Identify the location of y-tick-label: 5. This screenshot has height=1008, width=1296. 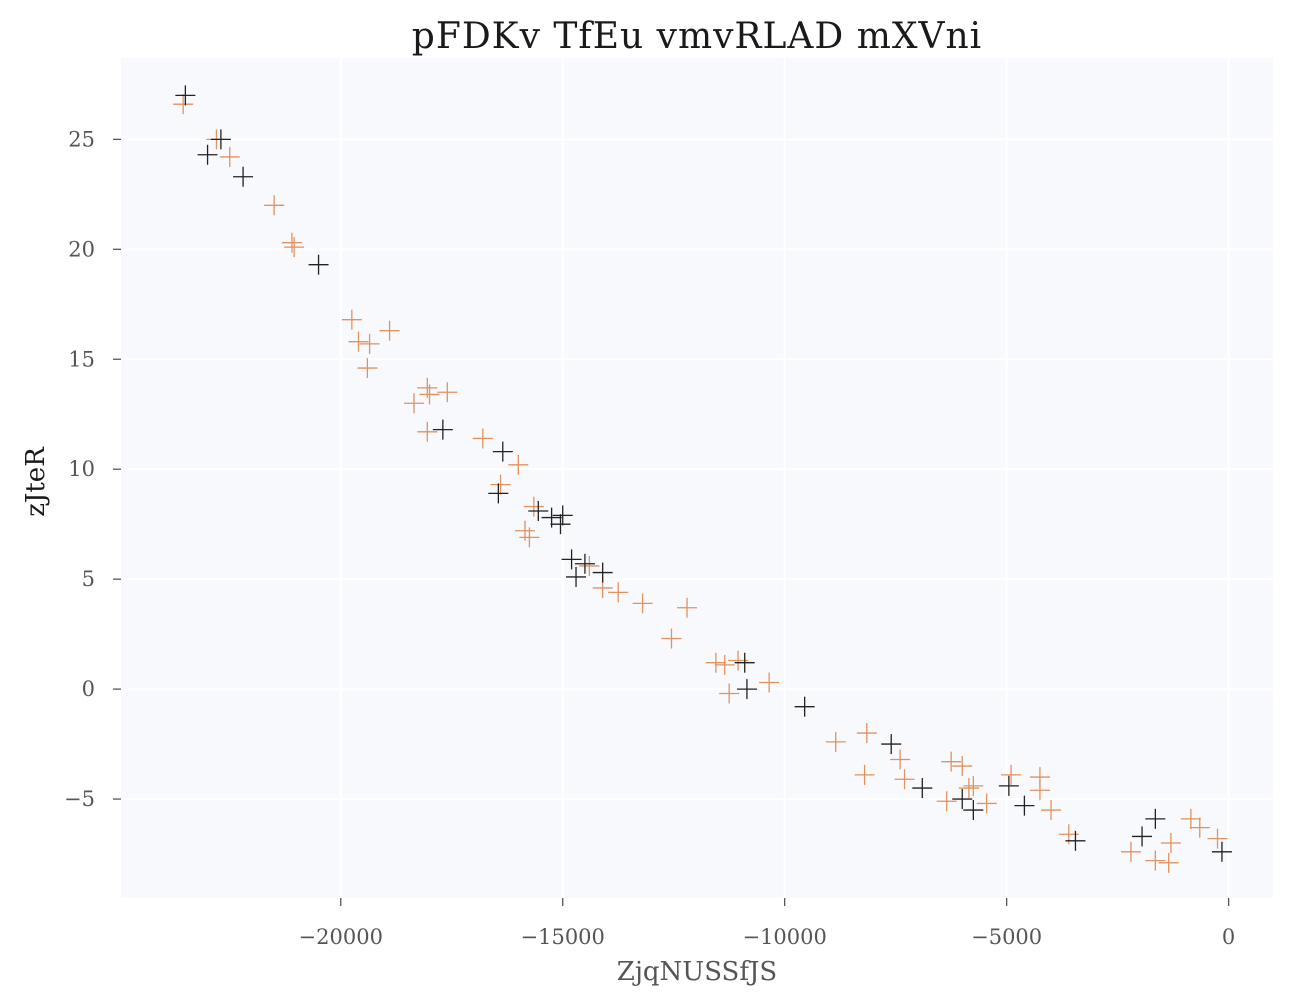
(88, 579).